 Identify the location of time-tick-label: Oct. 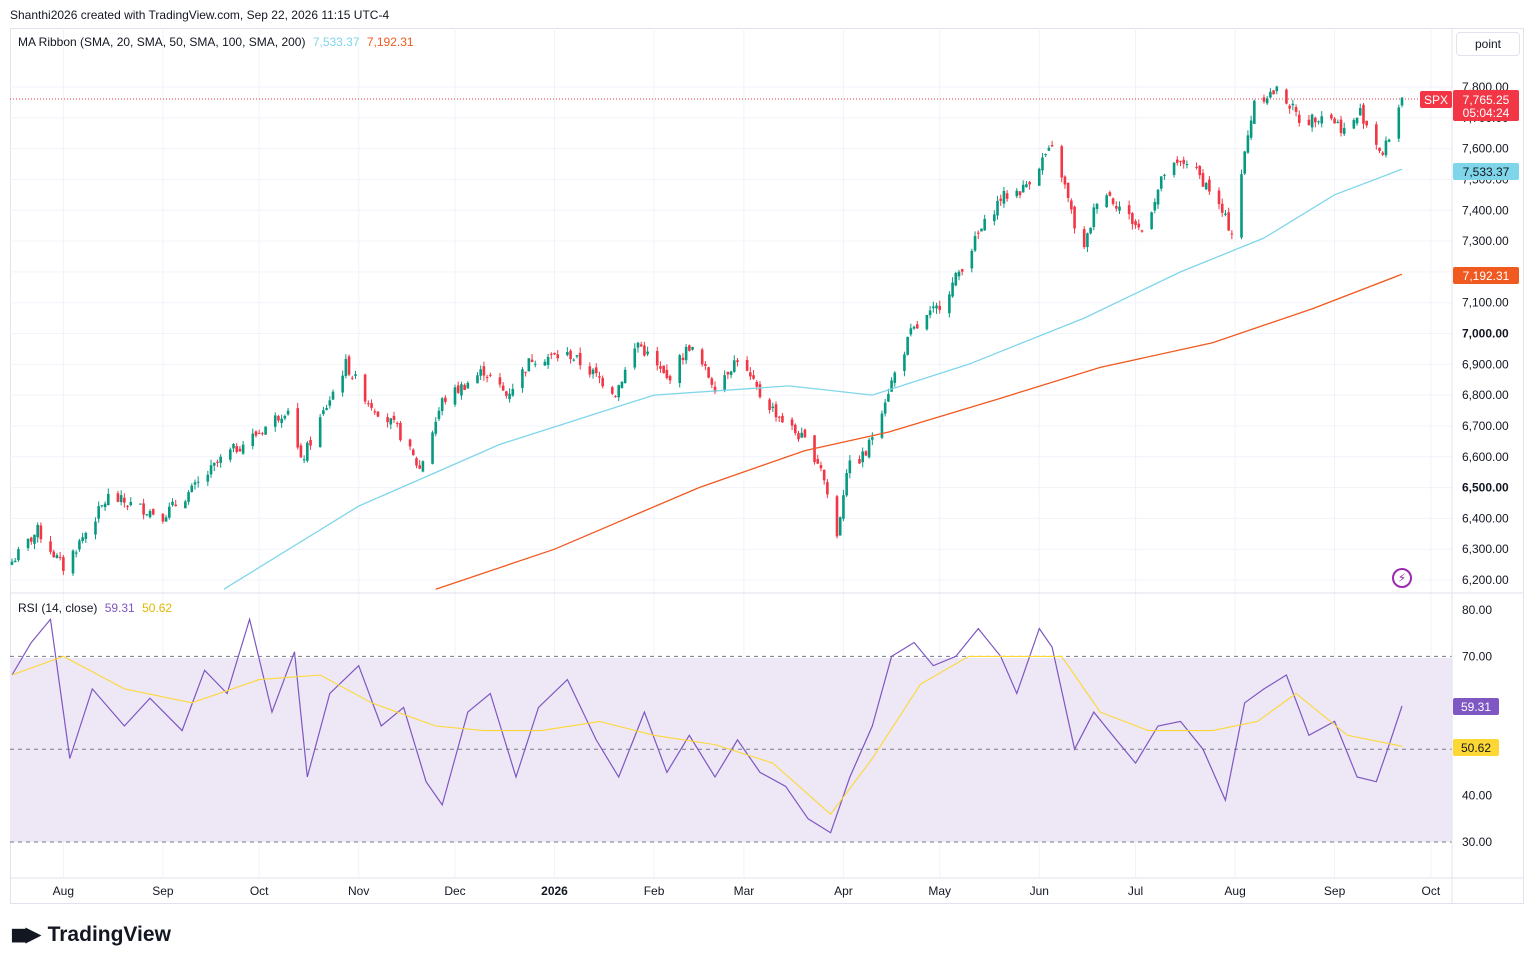
(259, 891).